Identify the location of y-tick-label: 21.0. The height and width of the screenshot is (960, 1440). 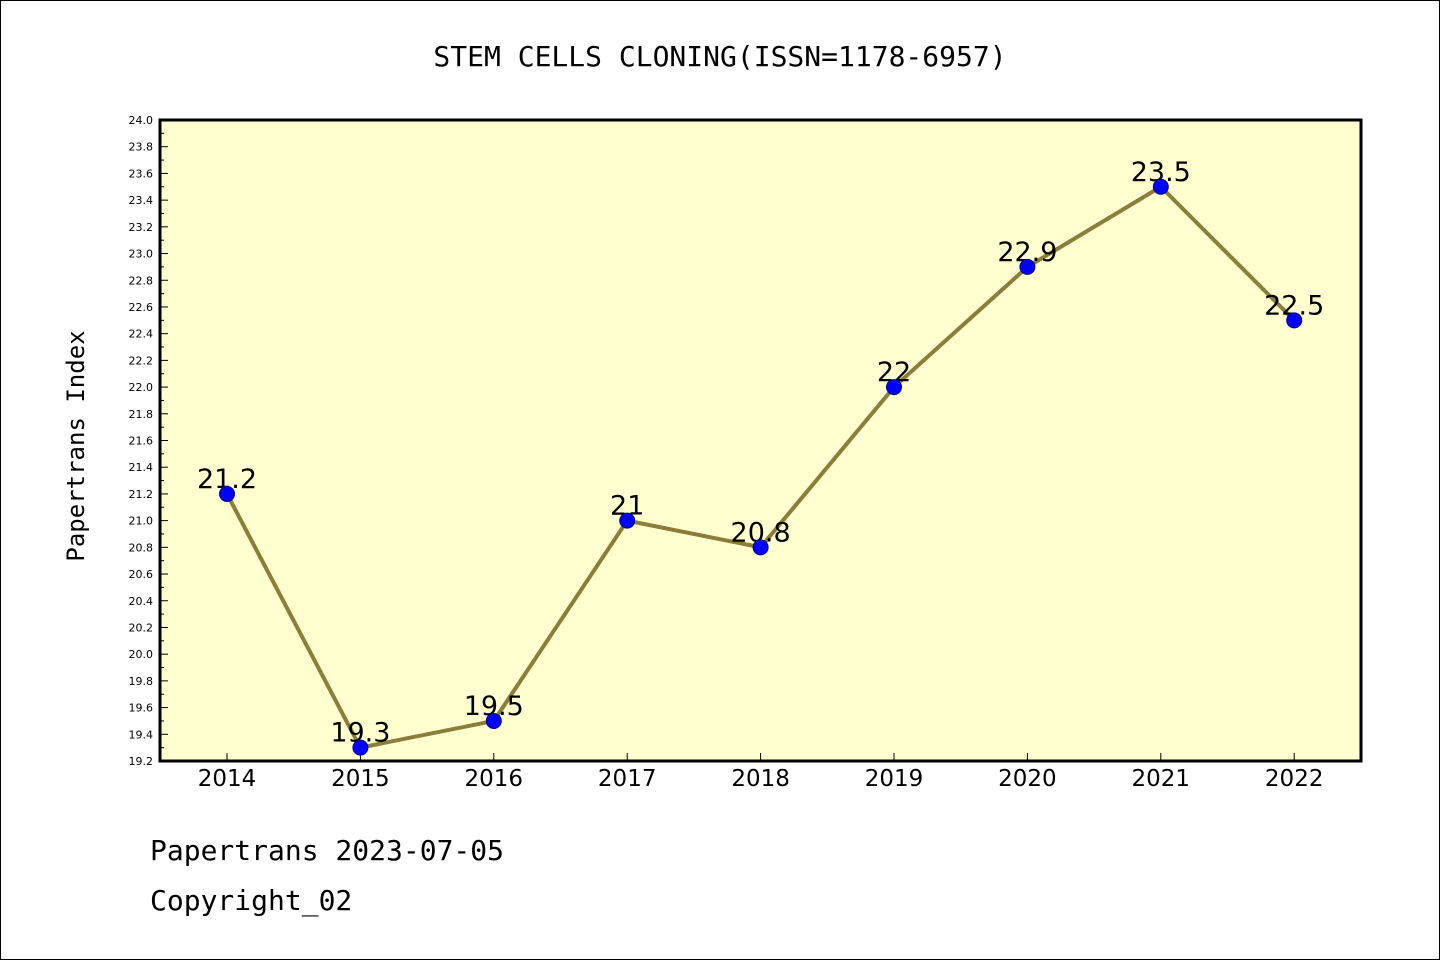
(141, 521).